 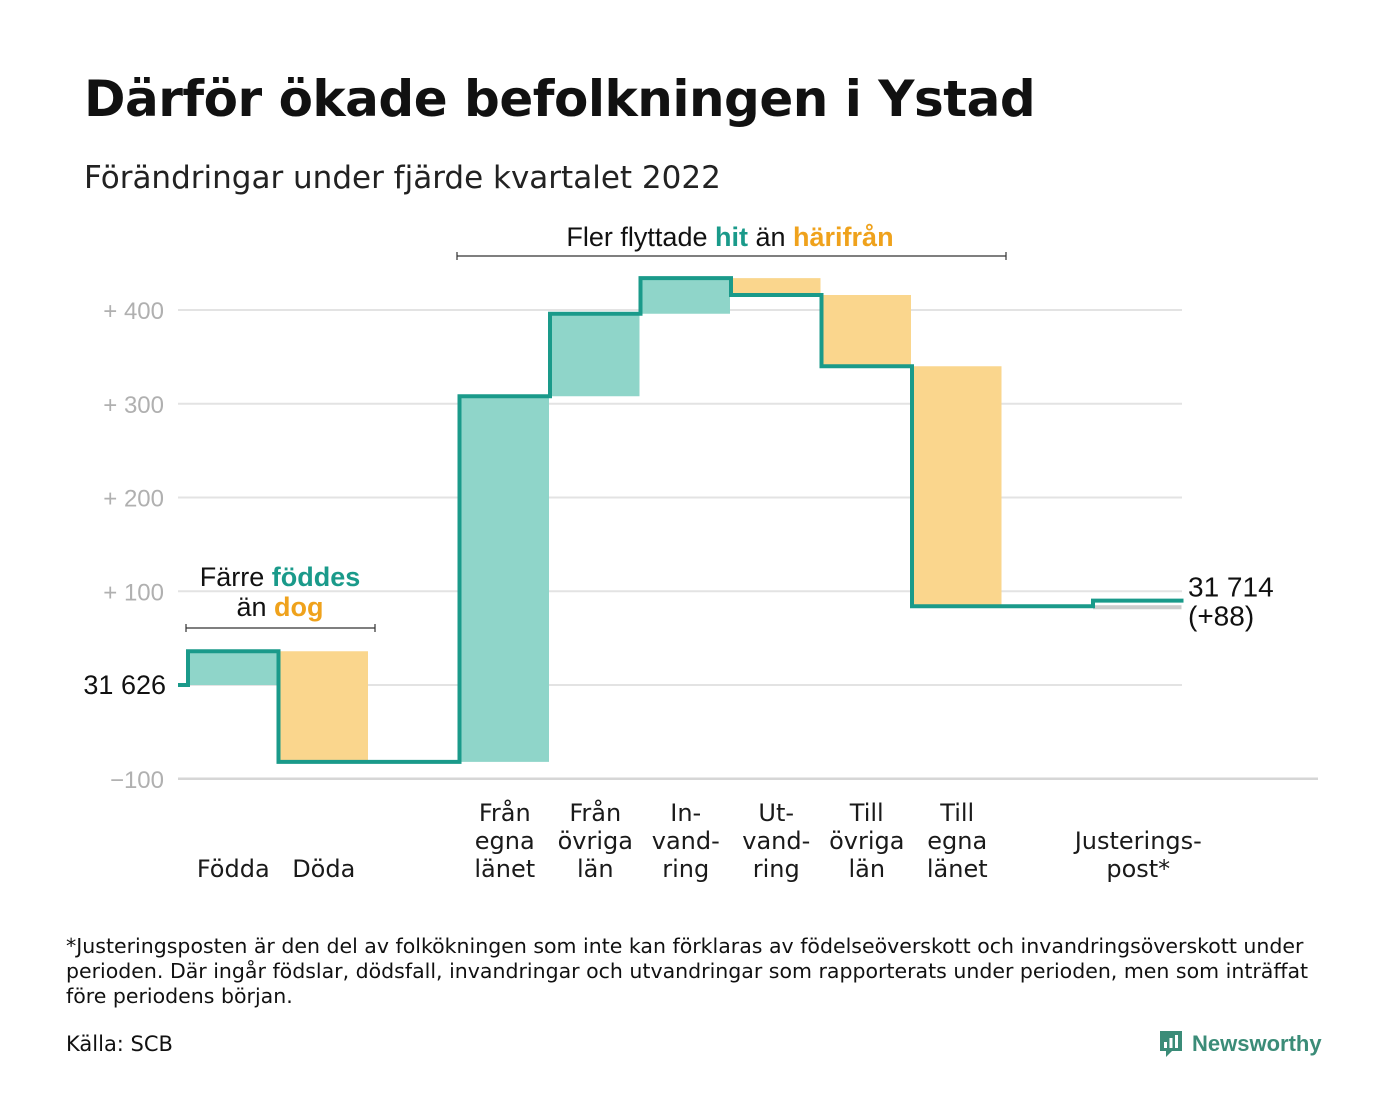 What do you see at coordinates (560, 99) in the screenshot?
I see `chart-title: Därför ökade befolkningen i Ystad` at bounding box center [560, 99].